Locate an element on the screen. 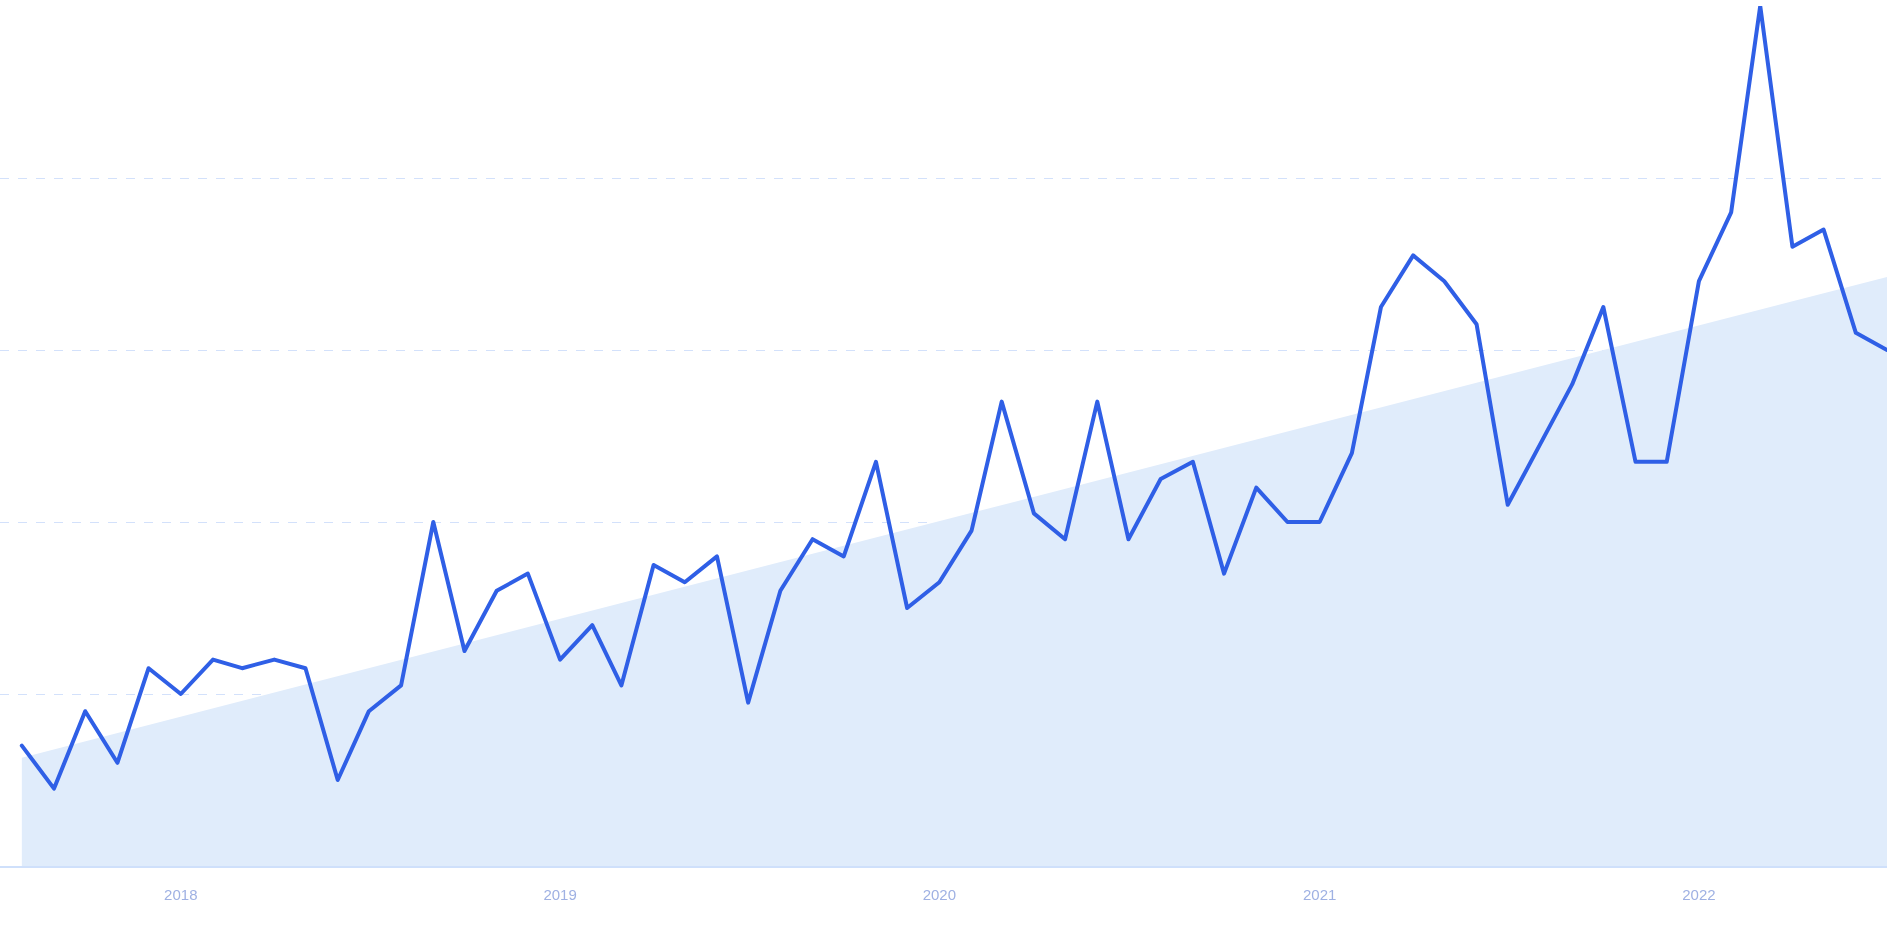 Image resolution: width=1887 pixels, height=943 pixels. x-tick-label: 2021 is located at coordinates (1319, 894).